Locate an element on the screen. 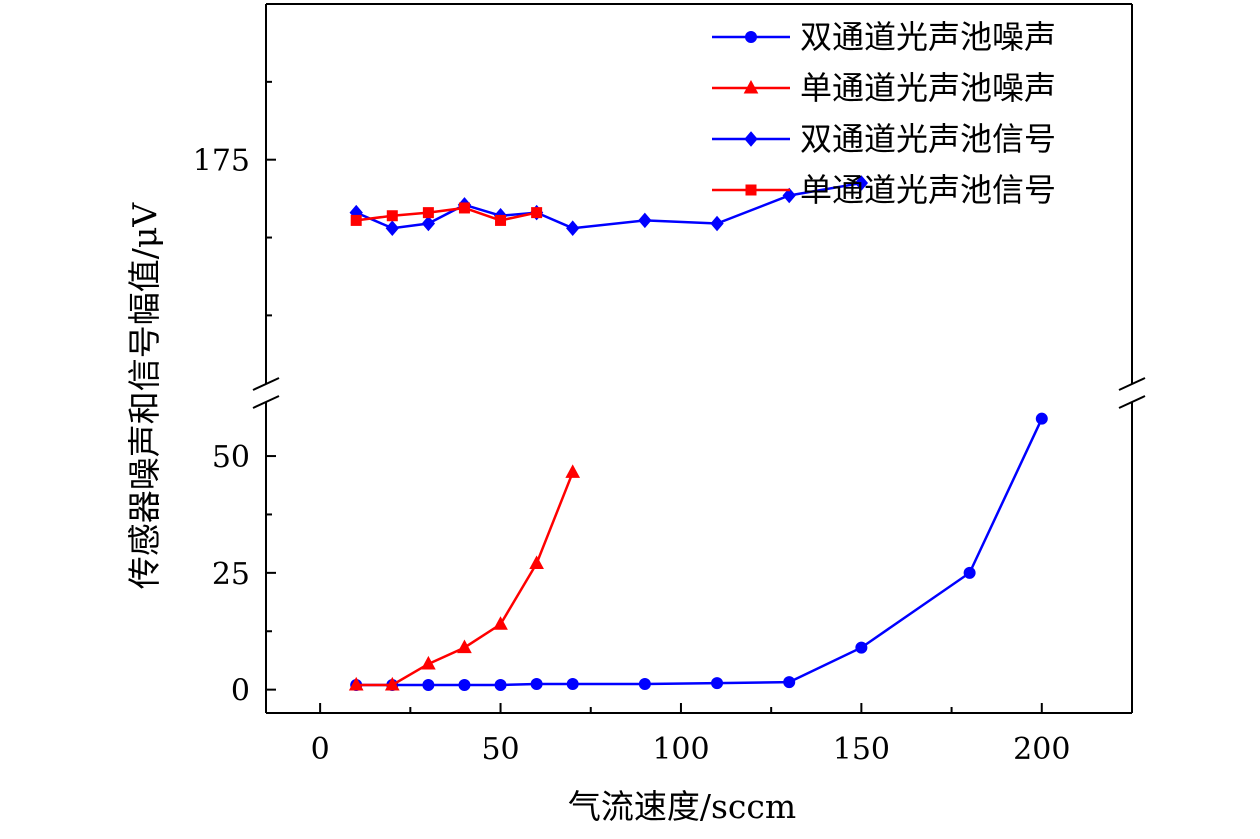 Image resolution: width=1260 pixels, height=839 pixels. x-tick-label: 200 is located at coordinates (1041, 749).